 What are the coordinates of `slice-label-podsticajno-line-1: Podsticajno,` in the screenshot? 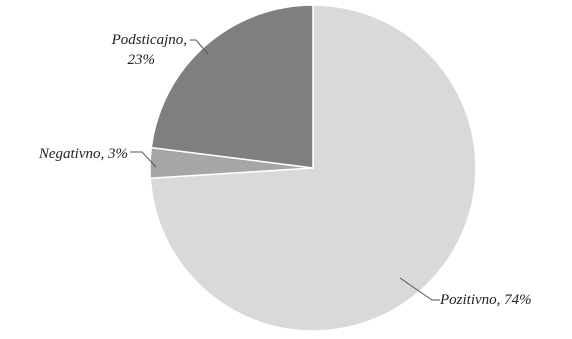 It's located at (149, 40).